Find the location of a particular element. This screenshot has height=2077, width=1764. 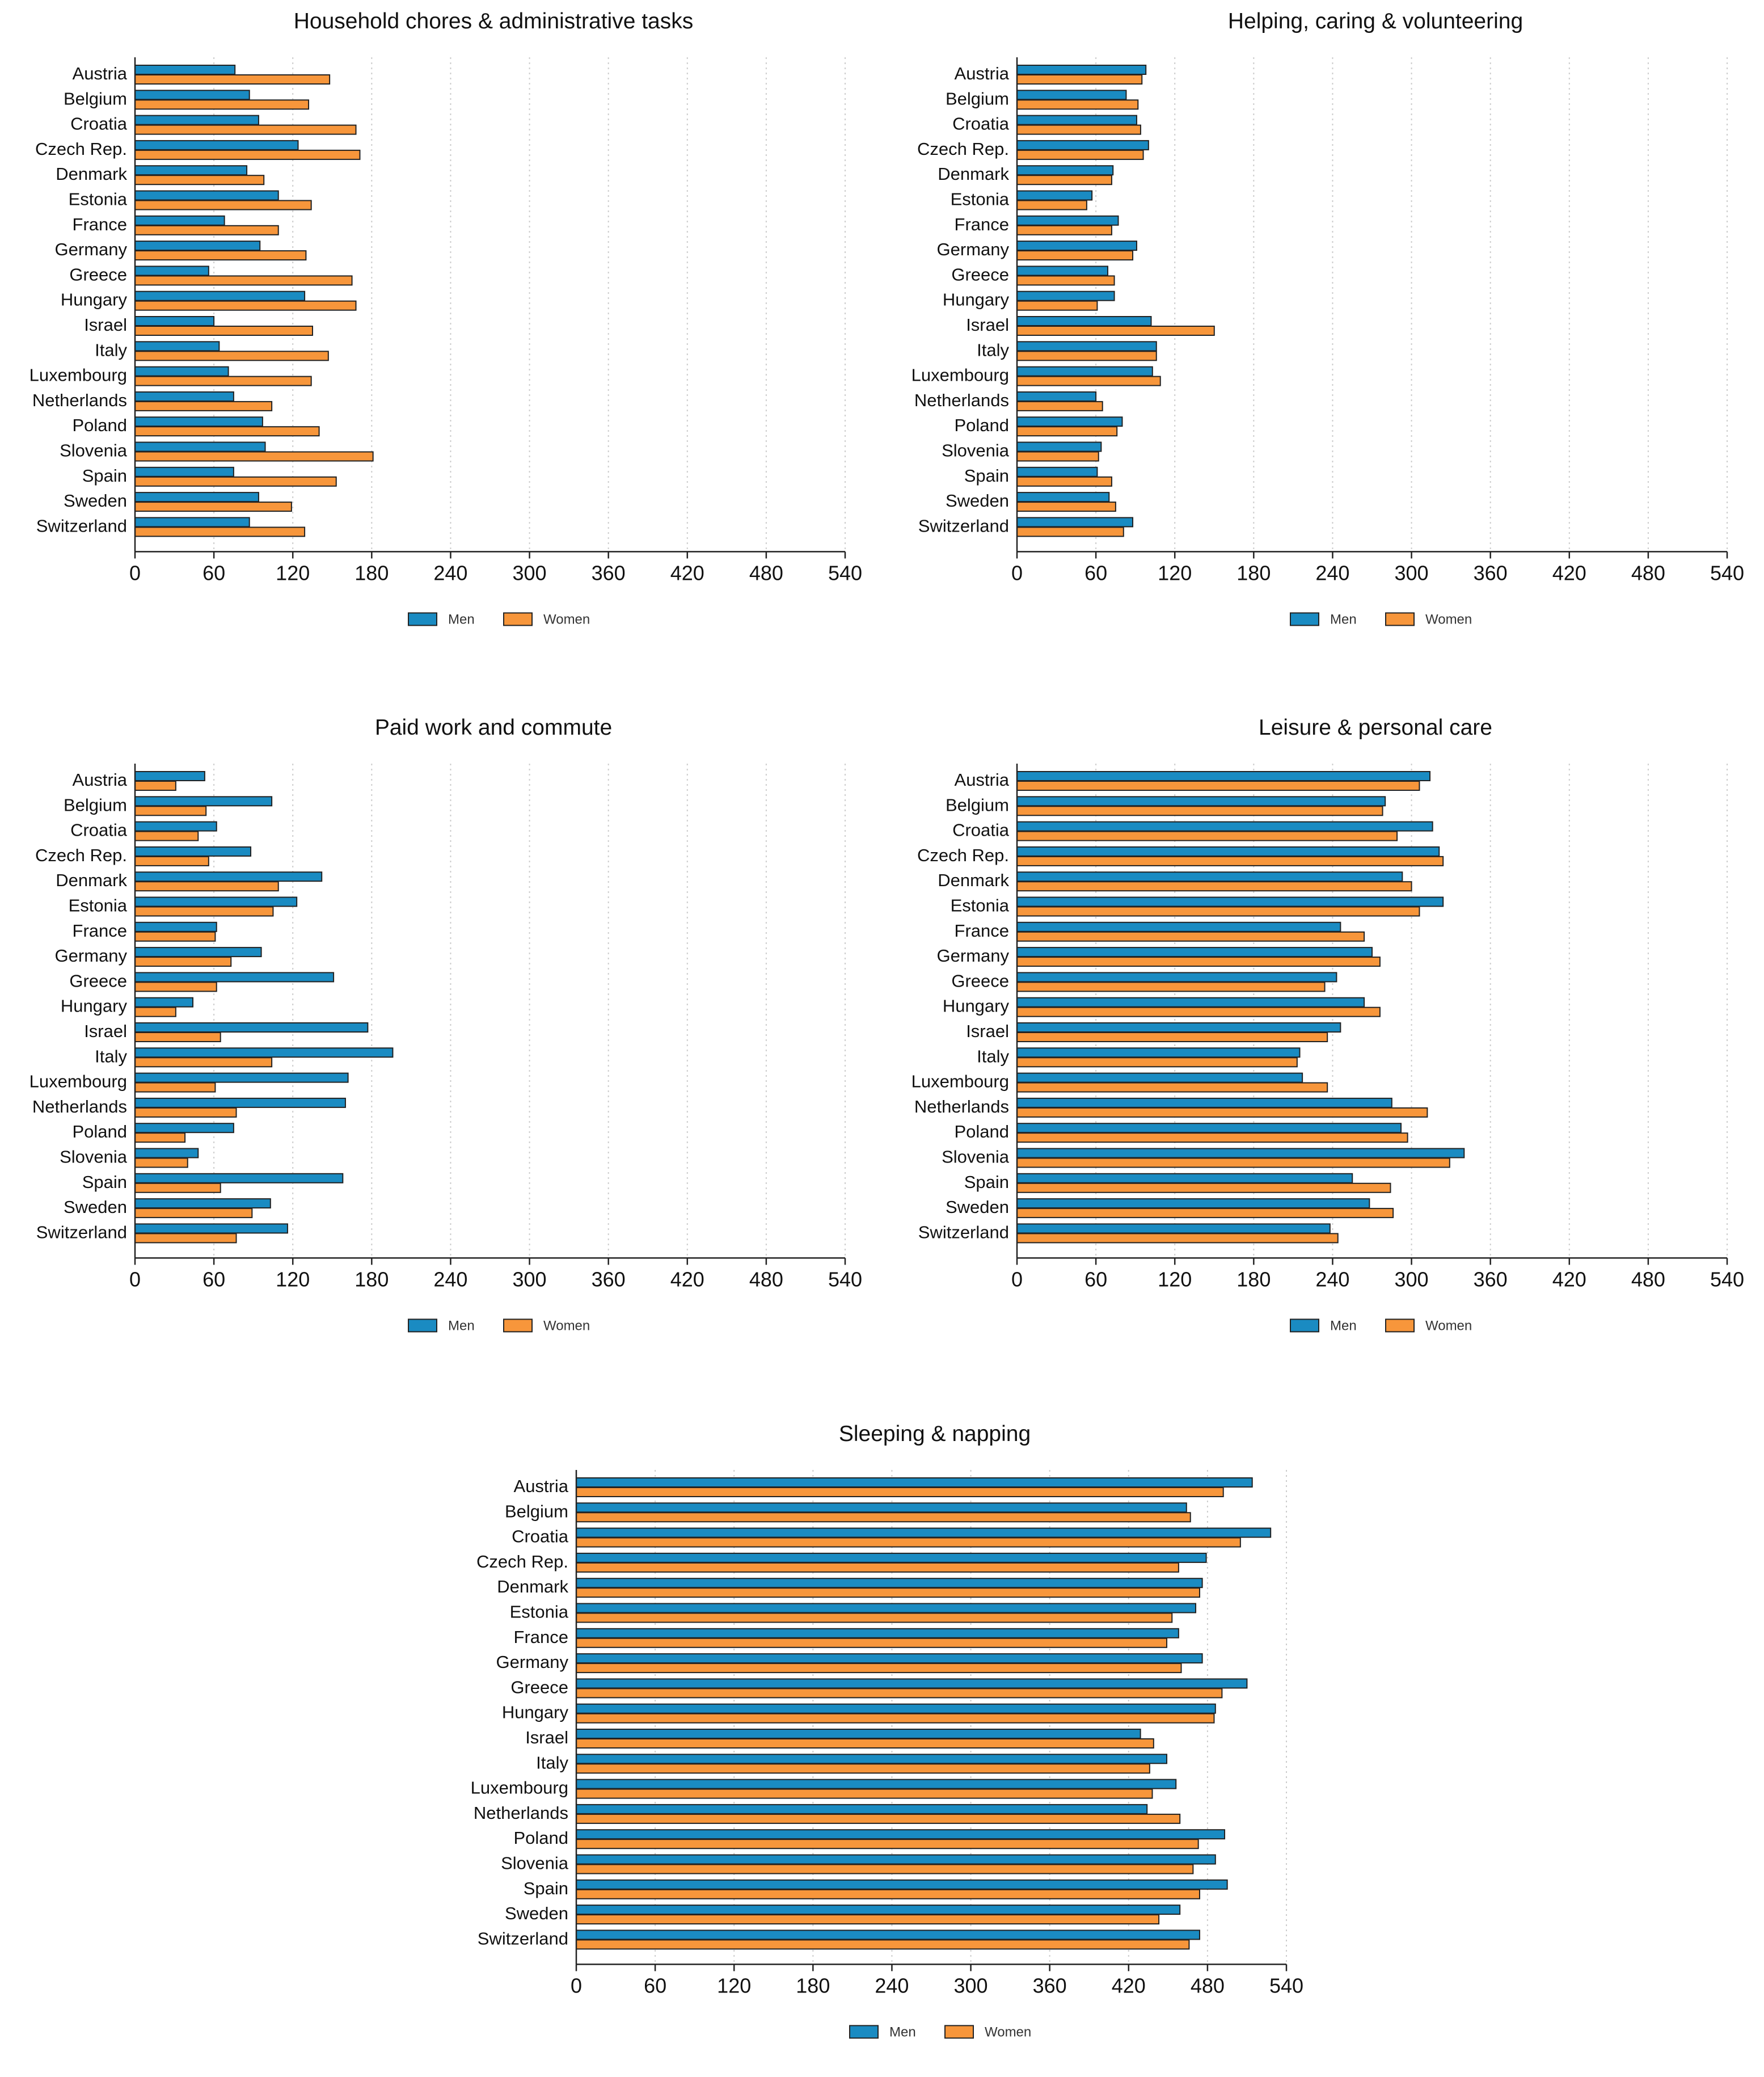

category-label: Austria is located at coordinates (982, 780).